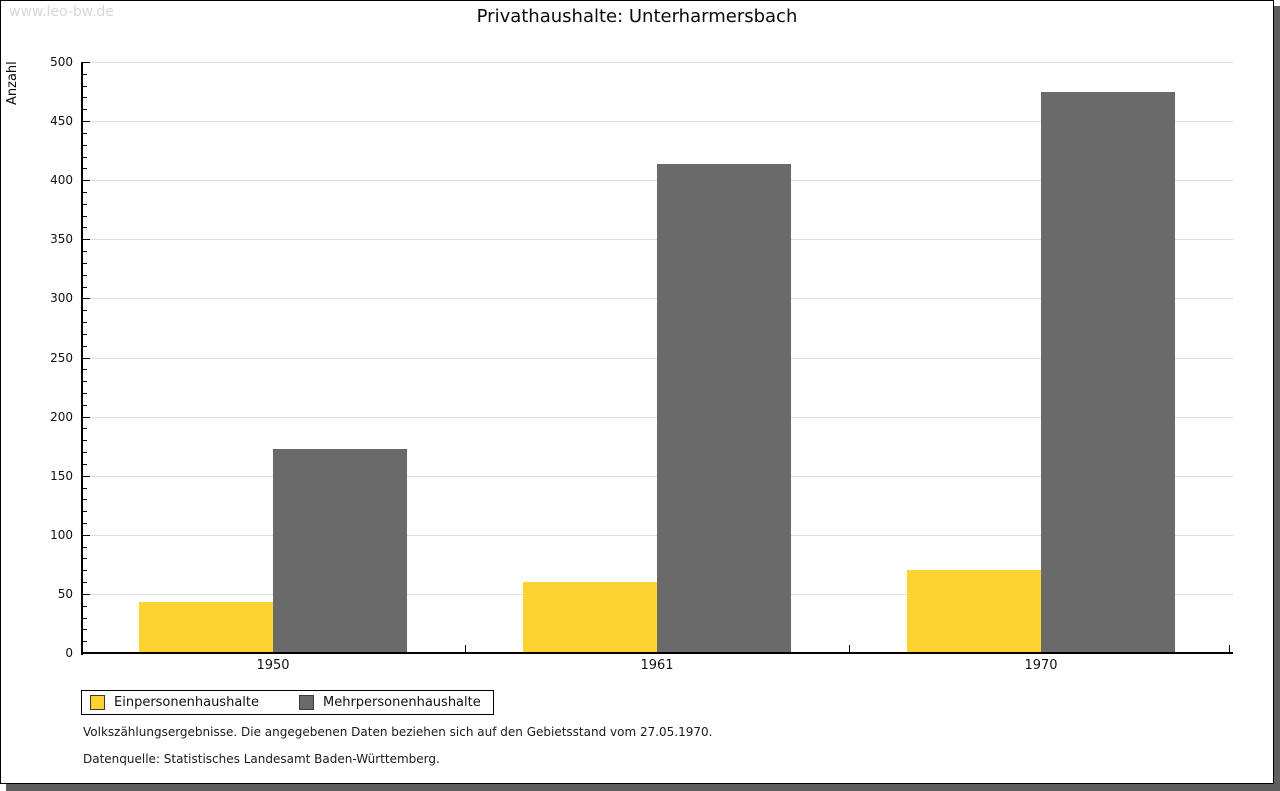  I want to click on watermark: www.leo-bw.de, so click(61, 12).